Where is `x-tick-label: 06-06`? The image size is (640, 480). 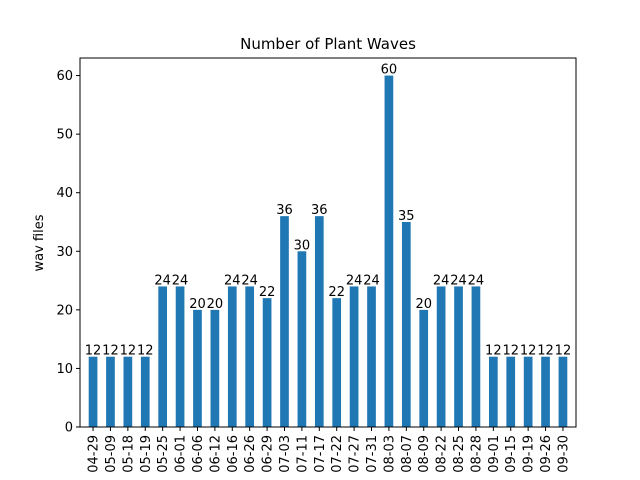 x-tick-label: 06-06 is located at coordinates (198, 454).